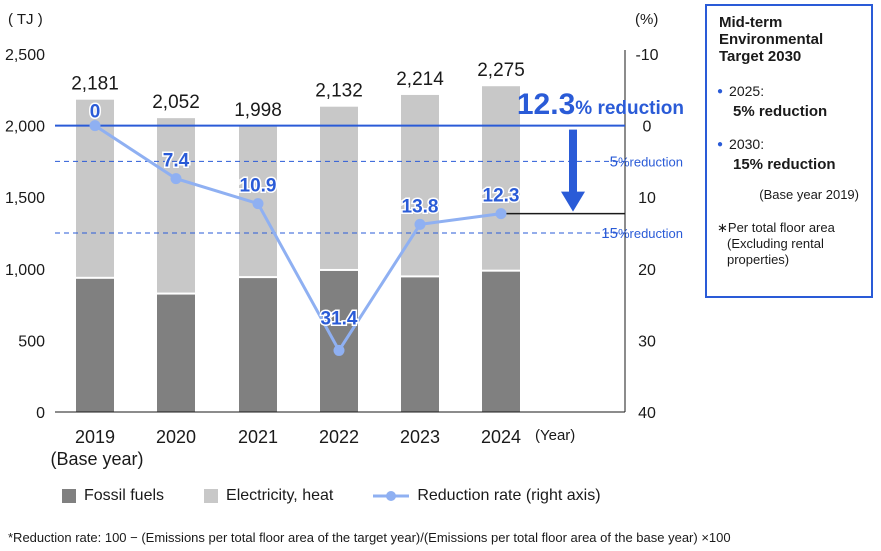 This screenshot has width=881, height=551. What do you see at coordinates (771, 39) in the screenshot?
I see `target-box-title: Mid-term Environmental Target 2030` at bounding box center [771, 39].